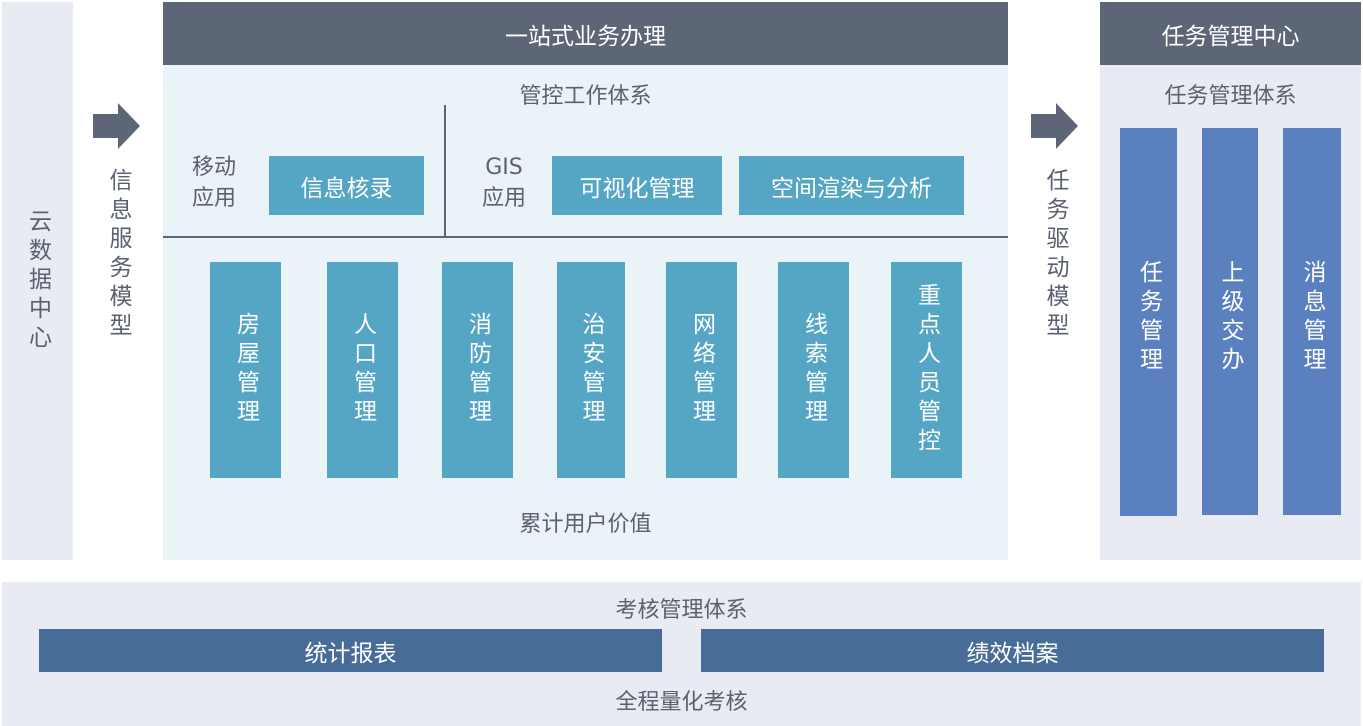 Image resolution: width=1363 pixels, height=726 pixels. What do you see at coordinates (1055, 255) in the screenshot?
I see `task-driven-model-label: 任务驱动模型` at bounding box center [1055, 255].